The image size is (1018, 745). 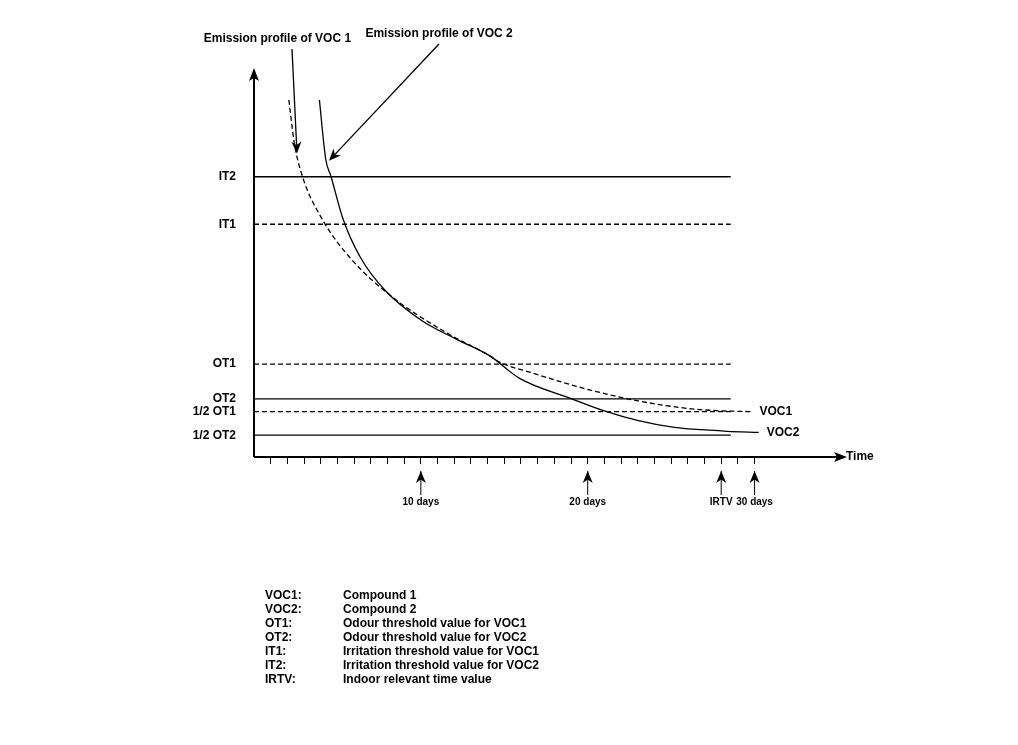 I want to click on annotation: Emission profile of VOC 2, so click(x=439, y=33).